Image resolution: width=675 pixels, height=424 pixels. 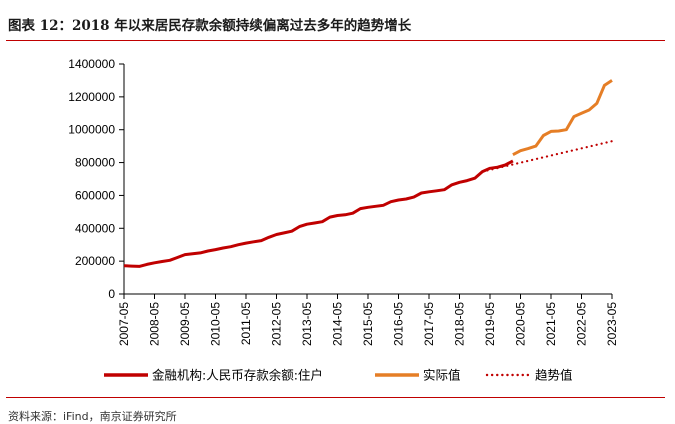 What do you see at coordinates (368, 324) in the screenshot?
I see `x-tick-label: 2015-05` at bounding box center [368, 324].